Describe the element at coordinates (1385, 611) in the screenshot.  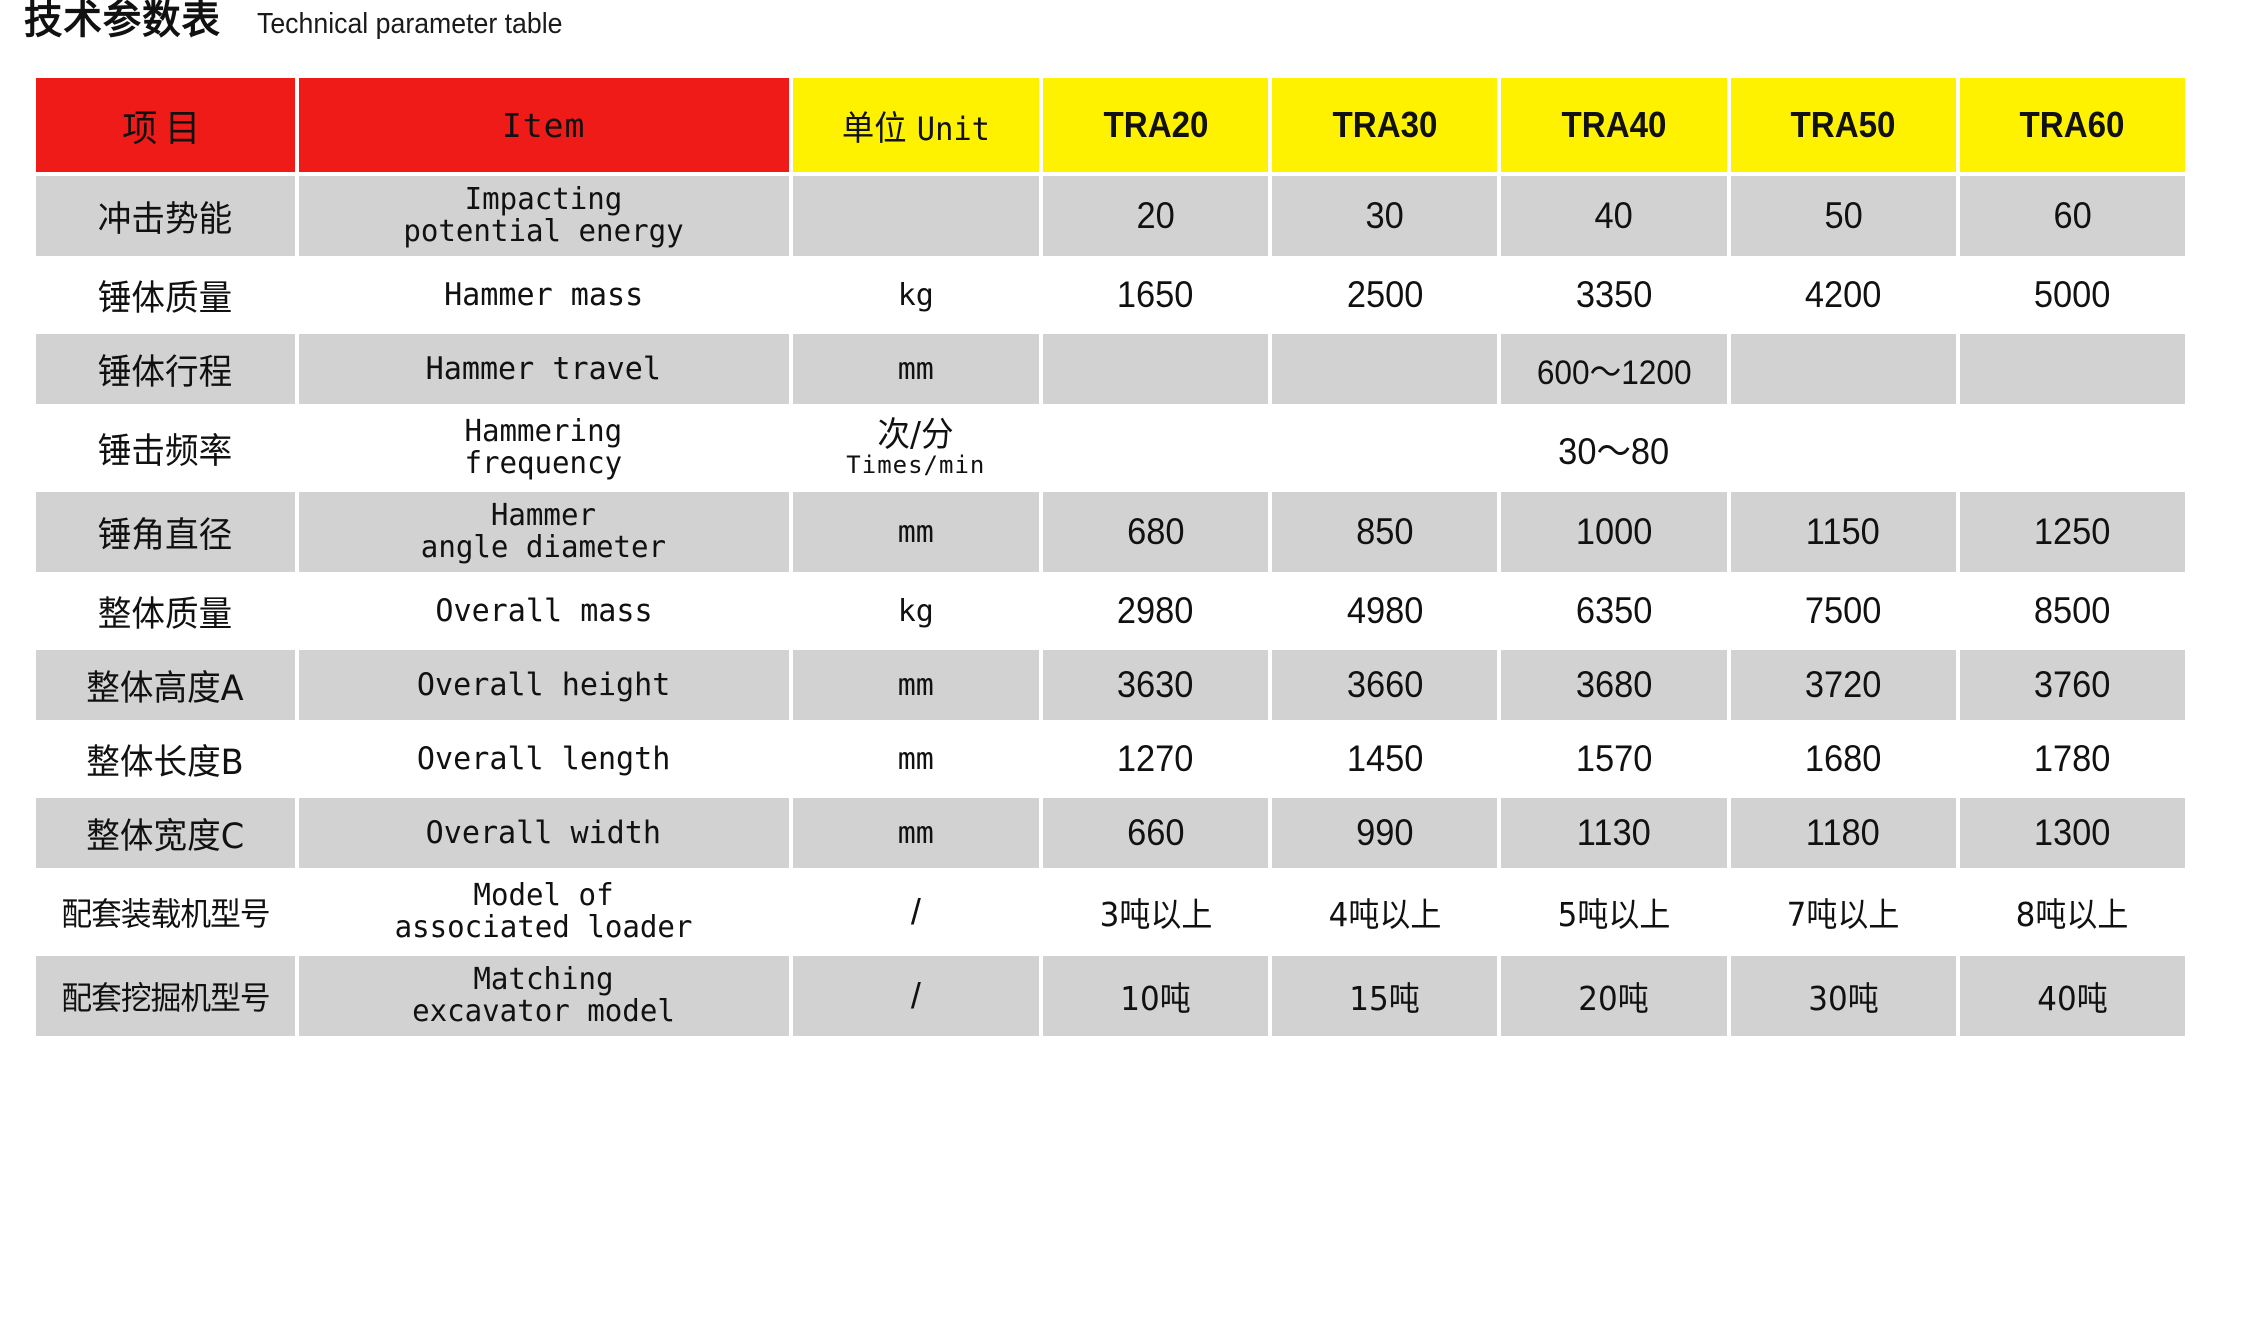
I see `row-value-tra30: 4980` at that location.